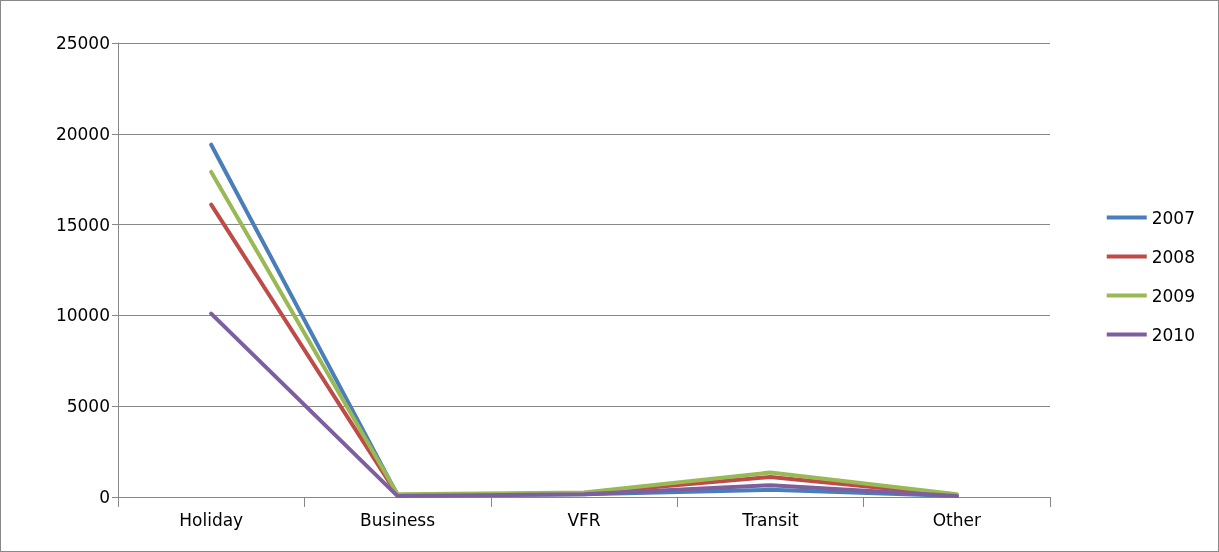 This screenshot has width=1219, height=552. Describe the element at coordinates (82, 315) in the screenshot. I see `y-tick-label: 10000` at that location.